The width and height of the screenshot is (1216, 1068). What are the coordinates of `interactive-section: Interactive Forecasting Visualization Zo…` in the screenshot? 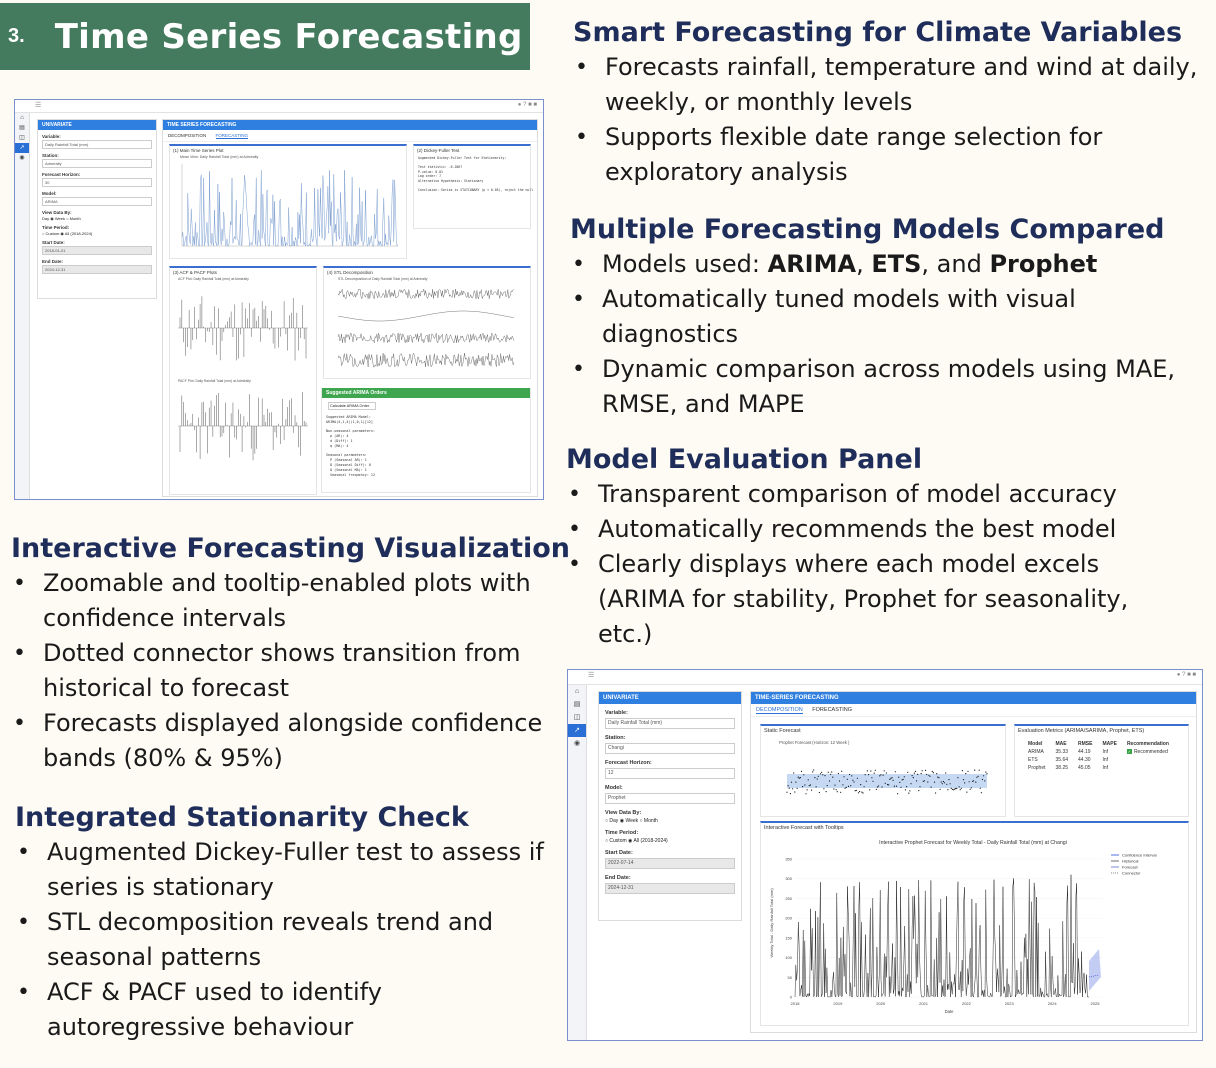 It's located at (290, 654).